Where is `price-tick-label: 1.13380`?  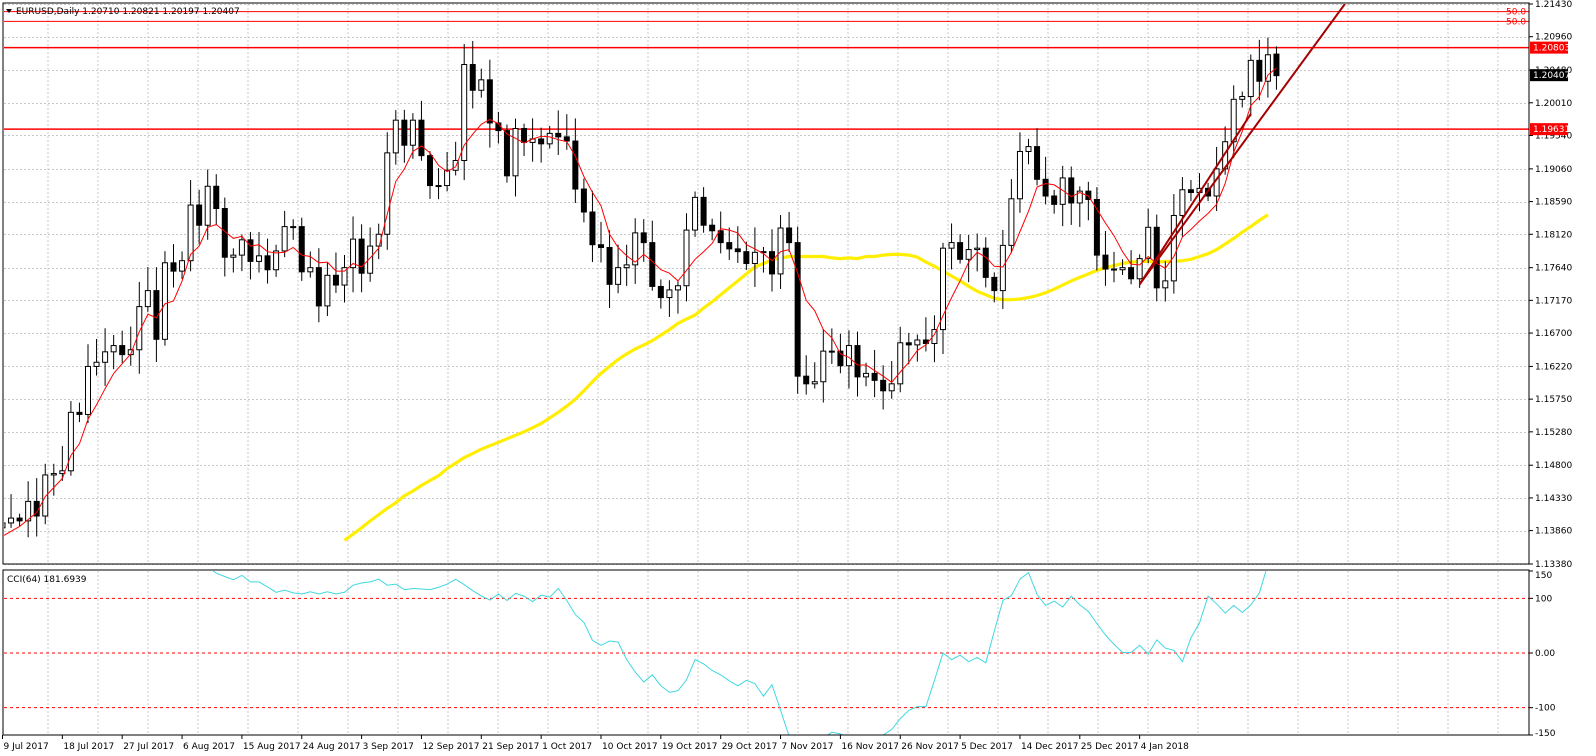 price-tick-label: 1.13380 is located at coordinates (1553, 565).